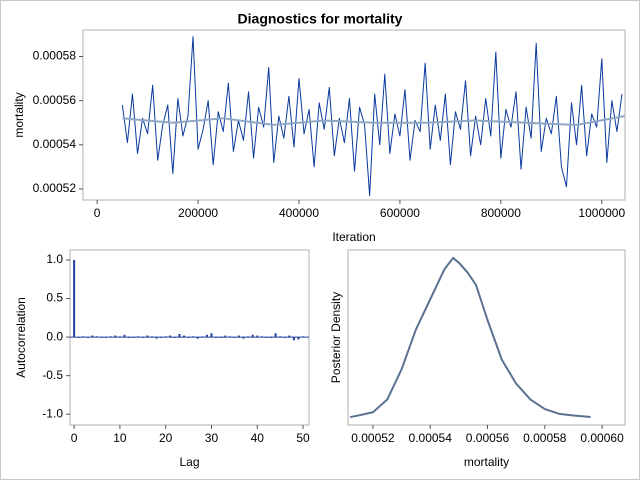  Describe the element at coordinates (320, 19) in the screenshot. I see `chart-title: Diagnostics for mortality` at that location.